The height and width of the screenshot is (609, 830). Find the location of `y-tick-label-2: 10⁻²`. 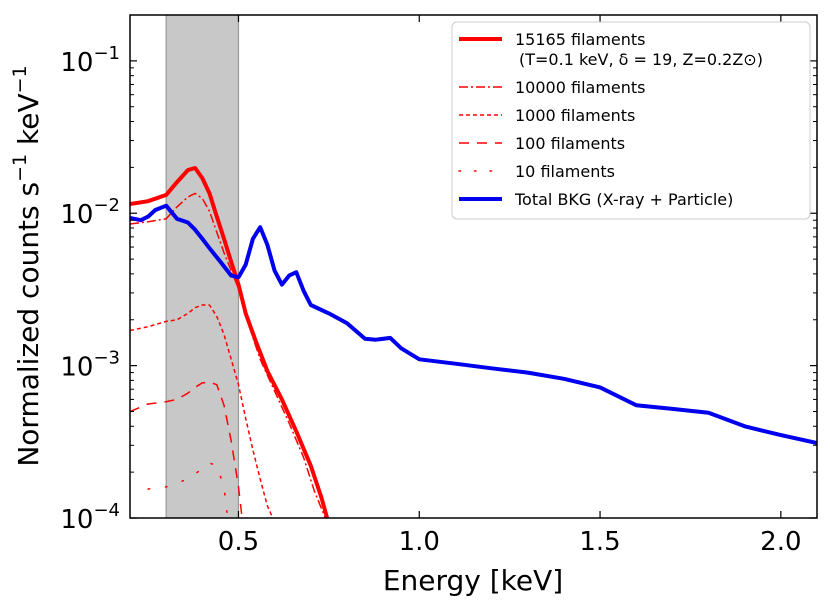

y-tick-label-2: 10⁻² is located at coordinates (90, 212).